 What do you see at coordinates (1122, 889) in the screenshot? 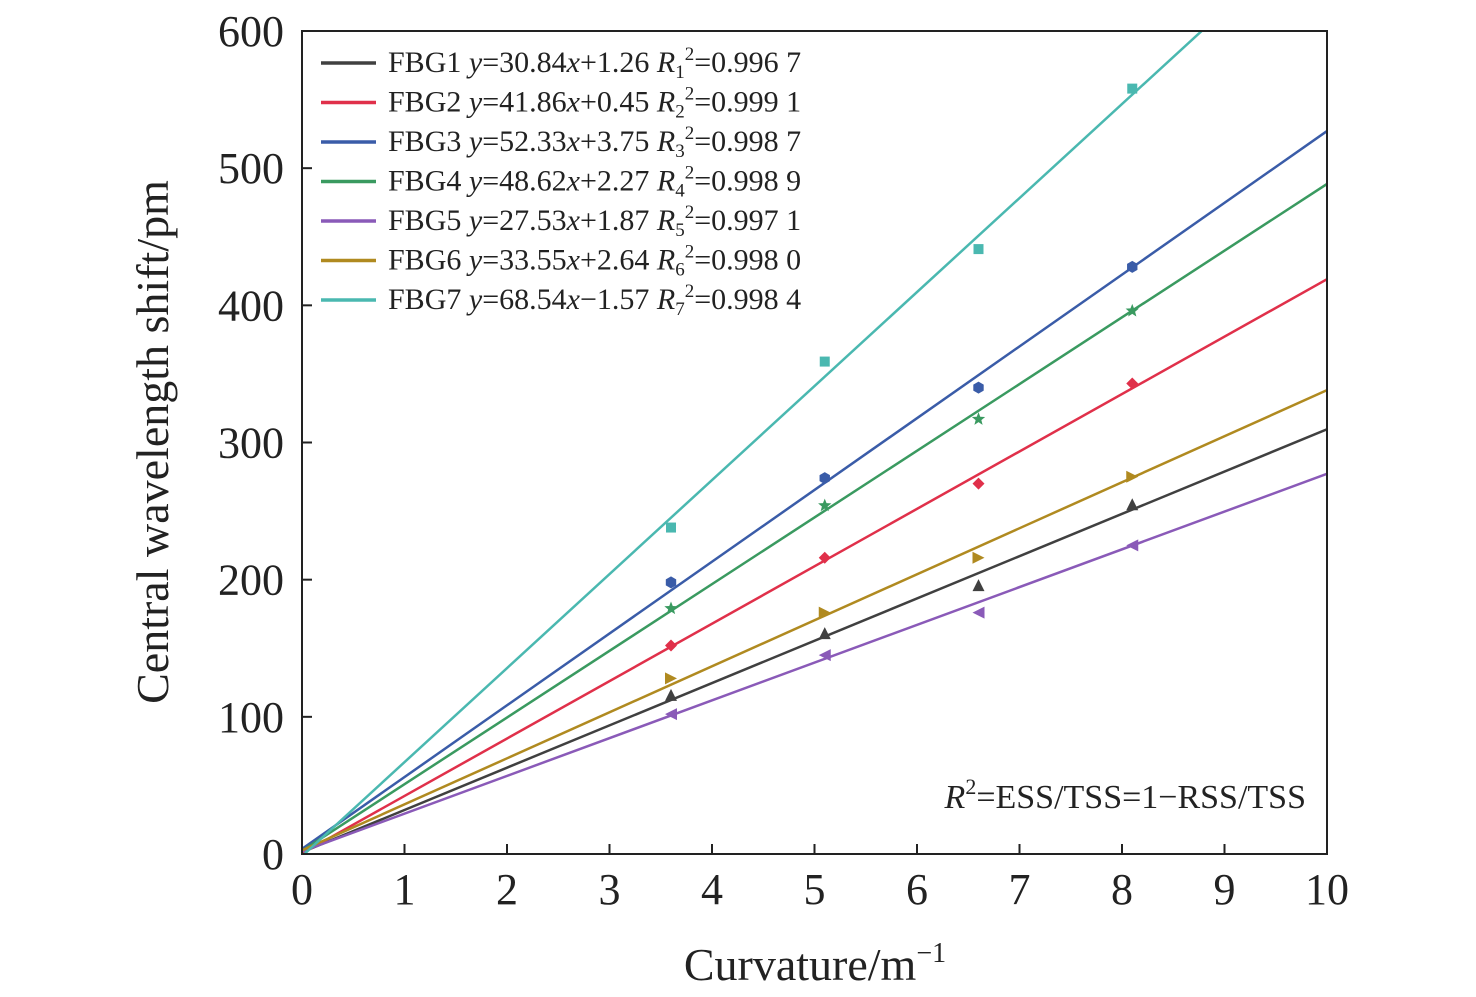
I see `x-tick-label: 8` at bounding box center [1122, 889].